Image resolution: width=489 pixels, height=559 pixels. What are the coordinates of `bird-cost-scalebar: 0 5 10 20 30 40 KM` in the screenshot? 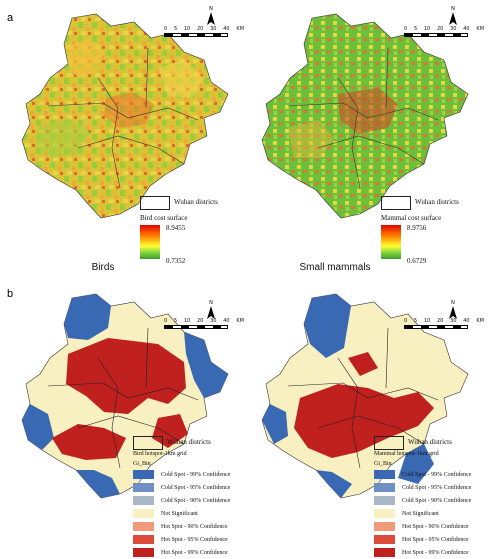 It's located at (204, 31).